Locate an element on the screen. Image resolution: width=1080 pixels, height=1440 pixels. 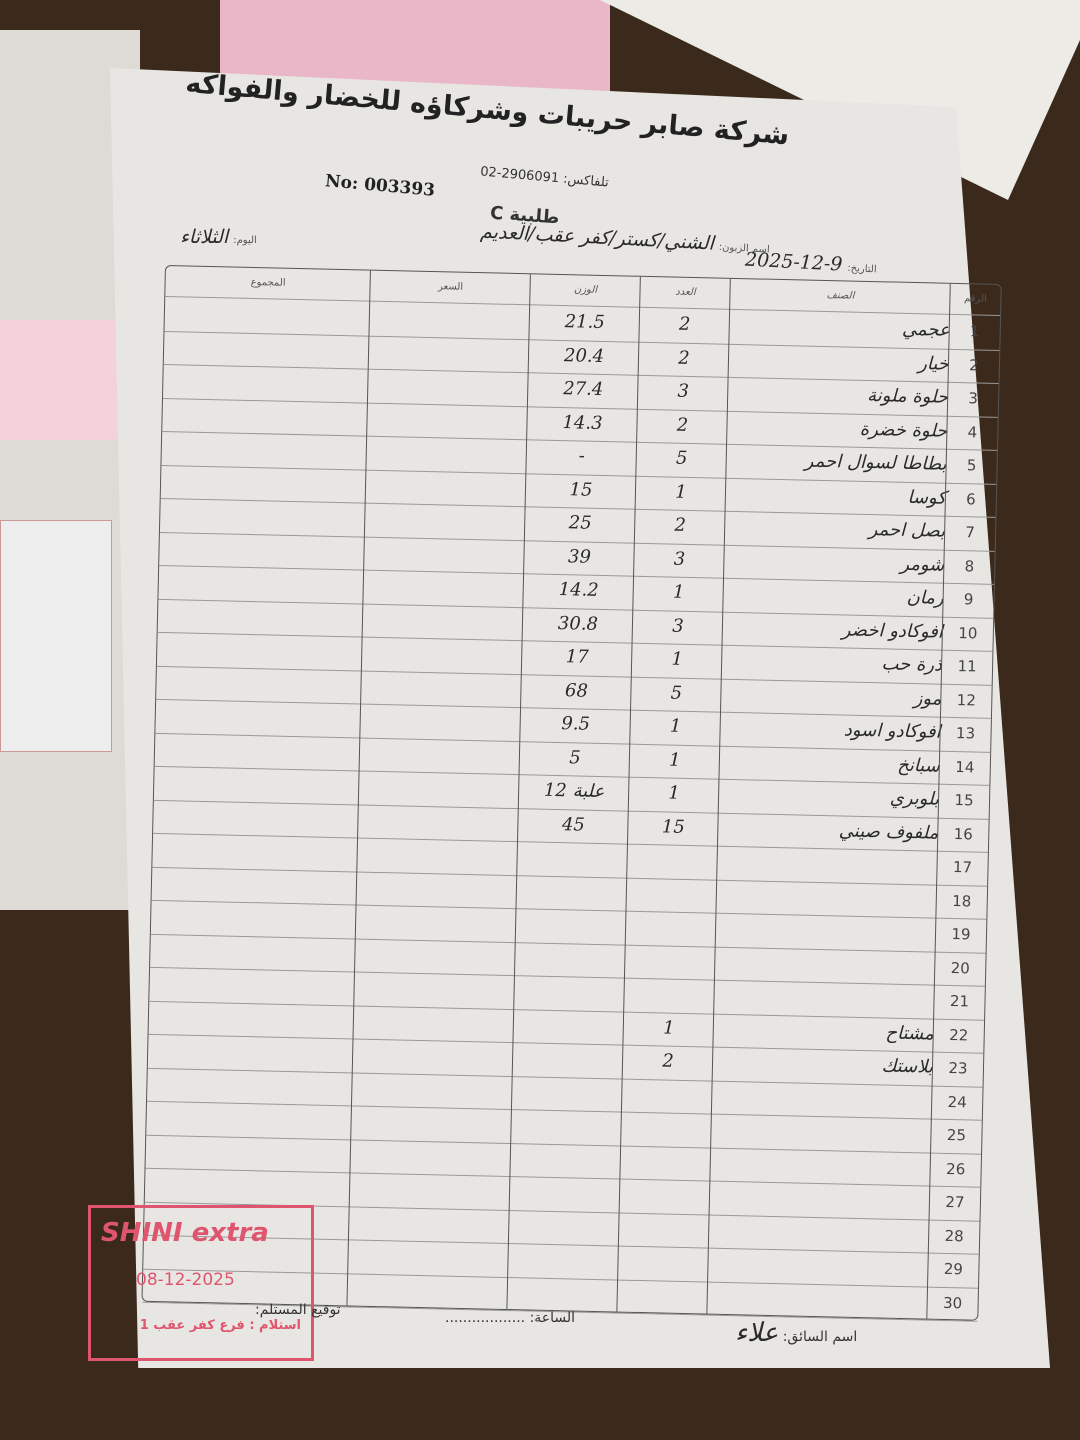
cell-num: 28 is located at coordinates (954, 1235).